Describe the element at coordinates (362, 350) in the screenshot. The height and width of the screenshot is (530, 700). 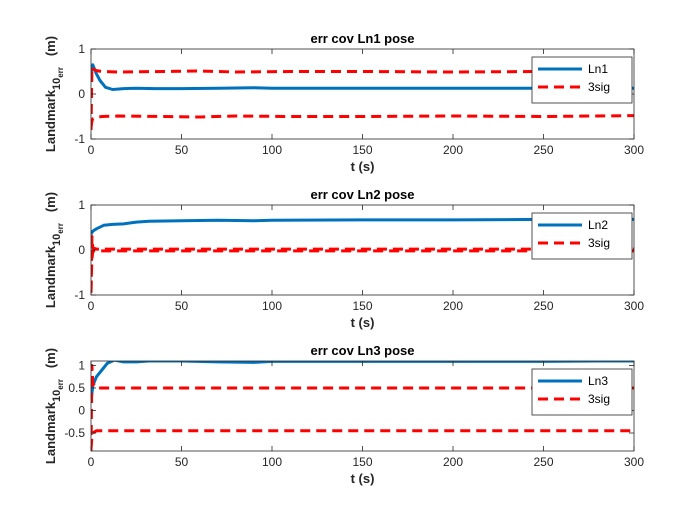
I see `chart-title: err cov Ln3 pose` at that location.